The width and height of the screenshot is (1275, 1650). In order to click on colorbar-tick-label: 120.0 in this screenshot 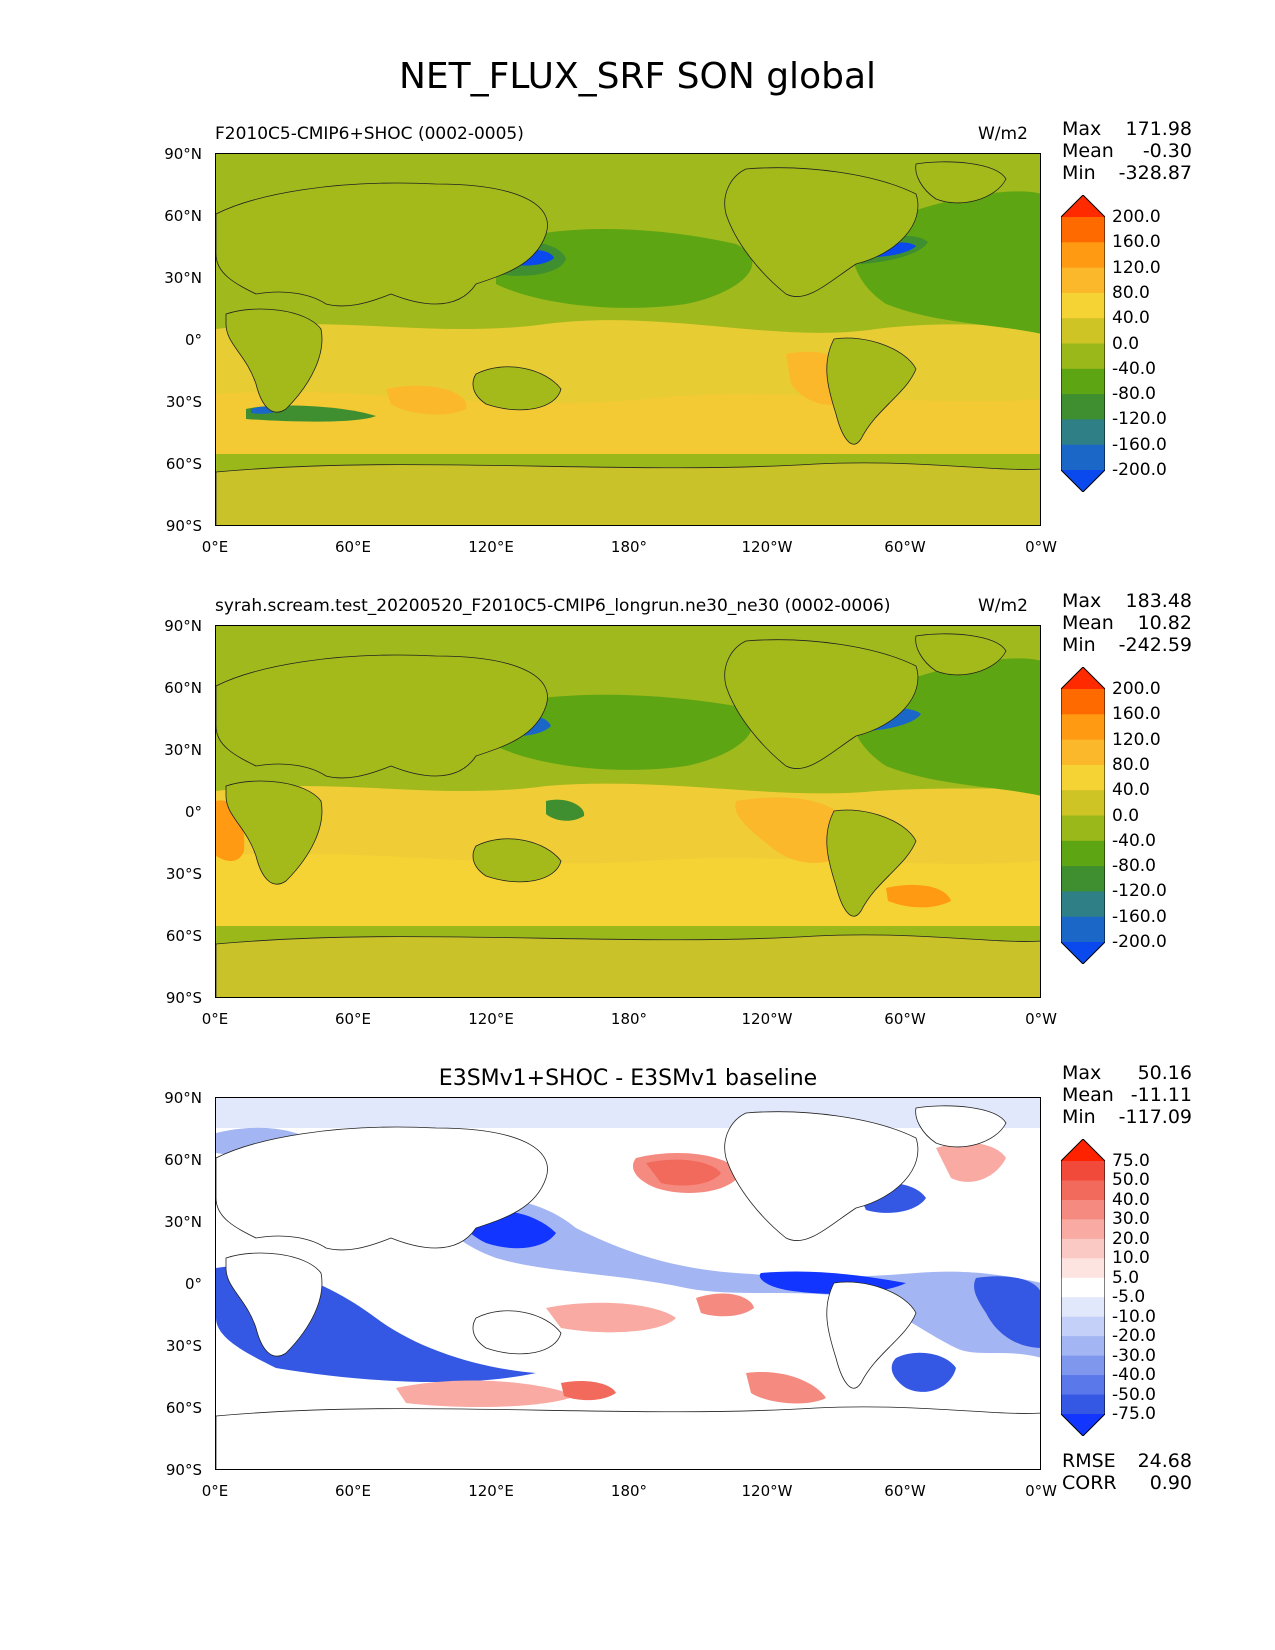, I will do `click(1136, 739)`.